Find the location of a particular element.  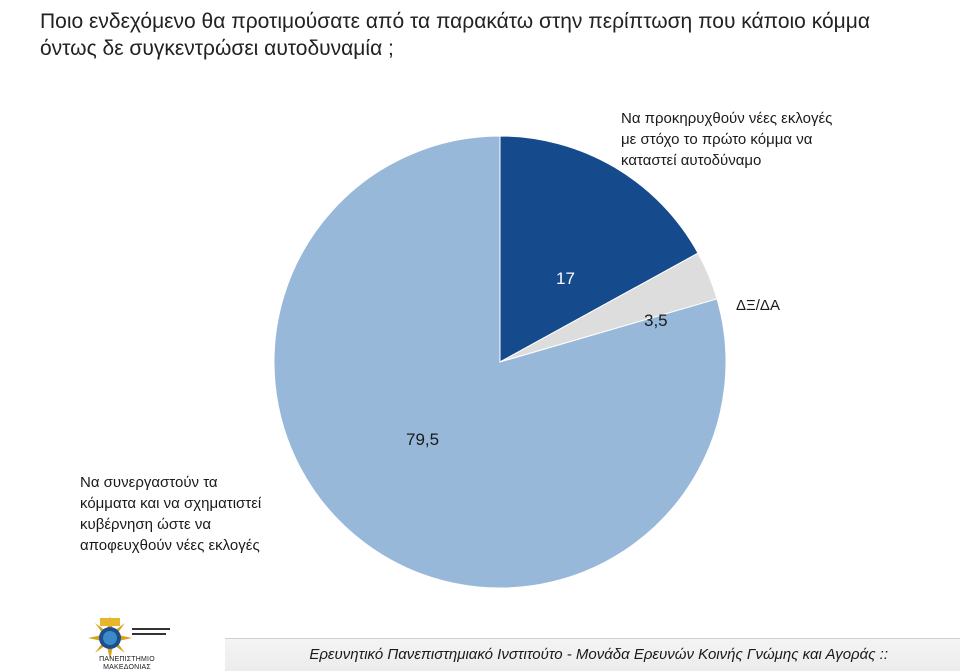

pie-slice-new-elections is located at coordinates (599, 249).